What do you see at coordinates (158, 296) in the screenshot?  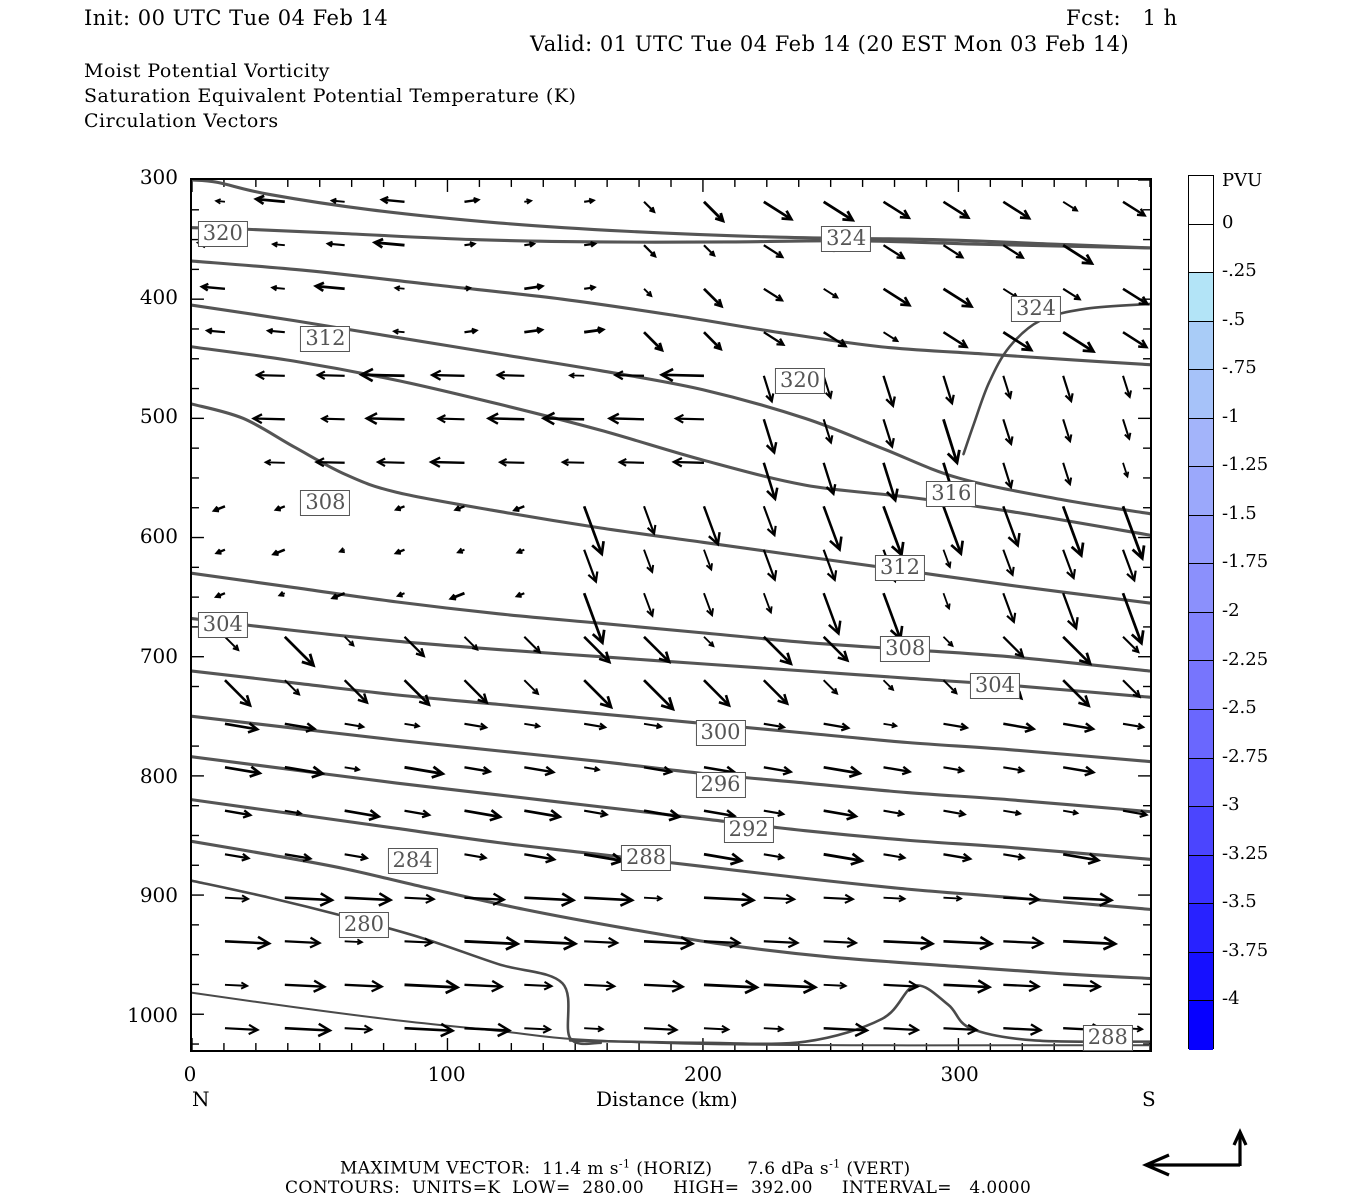 I see `y-tick-label: 400` at bounding box center [158, 296].